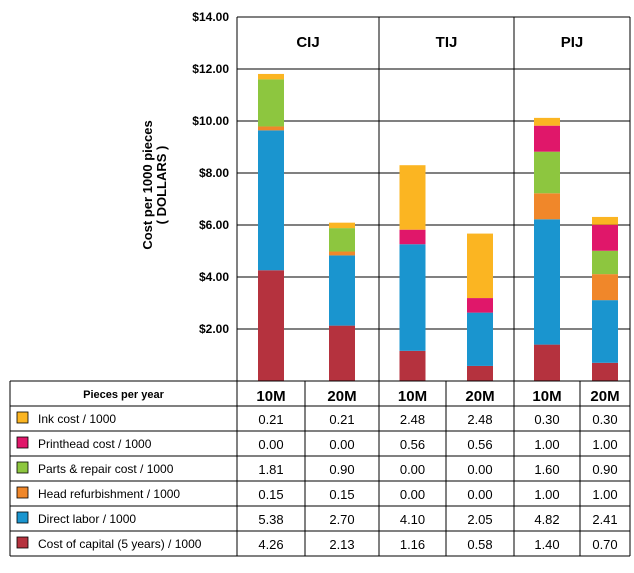 The height and width of the screenshot is (573, 634). Describe the element at coordinates (77, 419) in the screenshot. I see `legend-entry: Ink cost / 1000` at that location.